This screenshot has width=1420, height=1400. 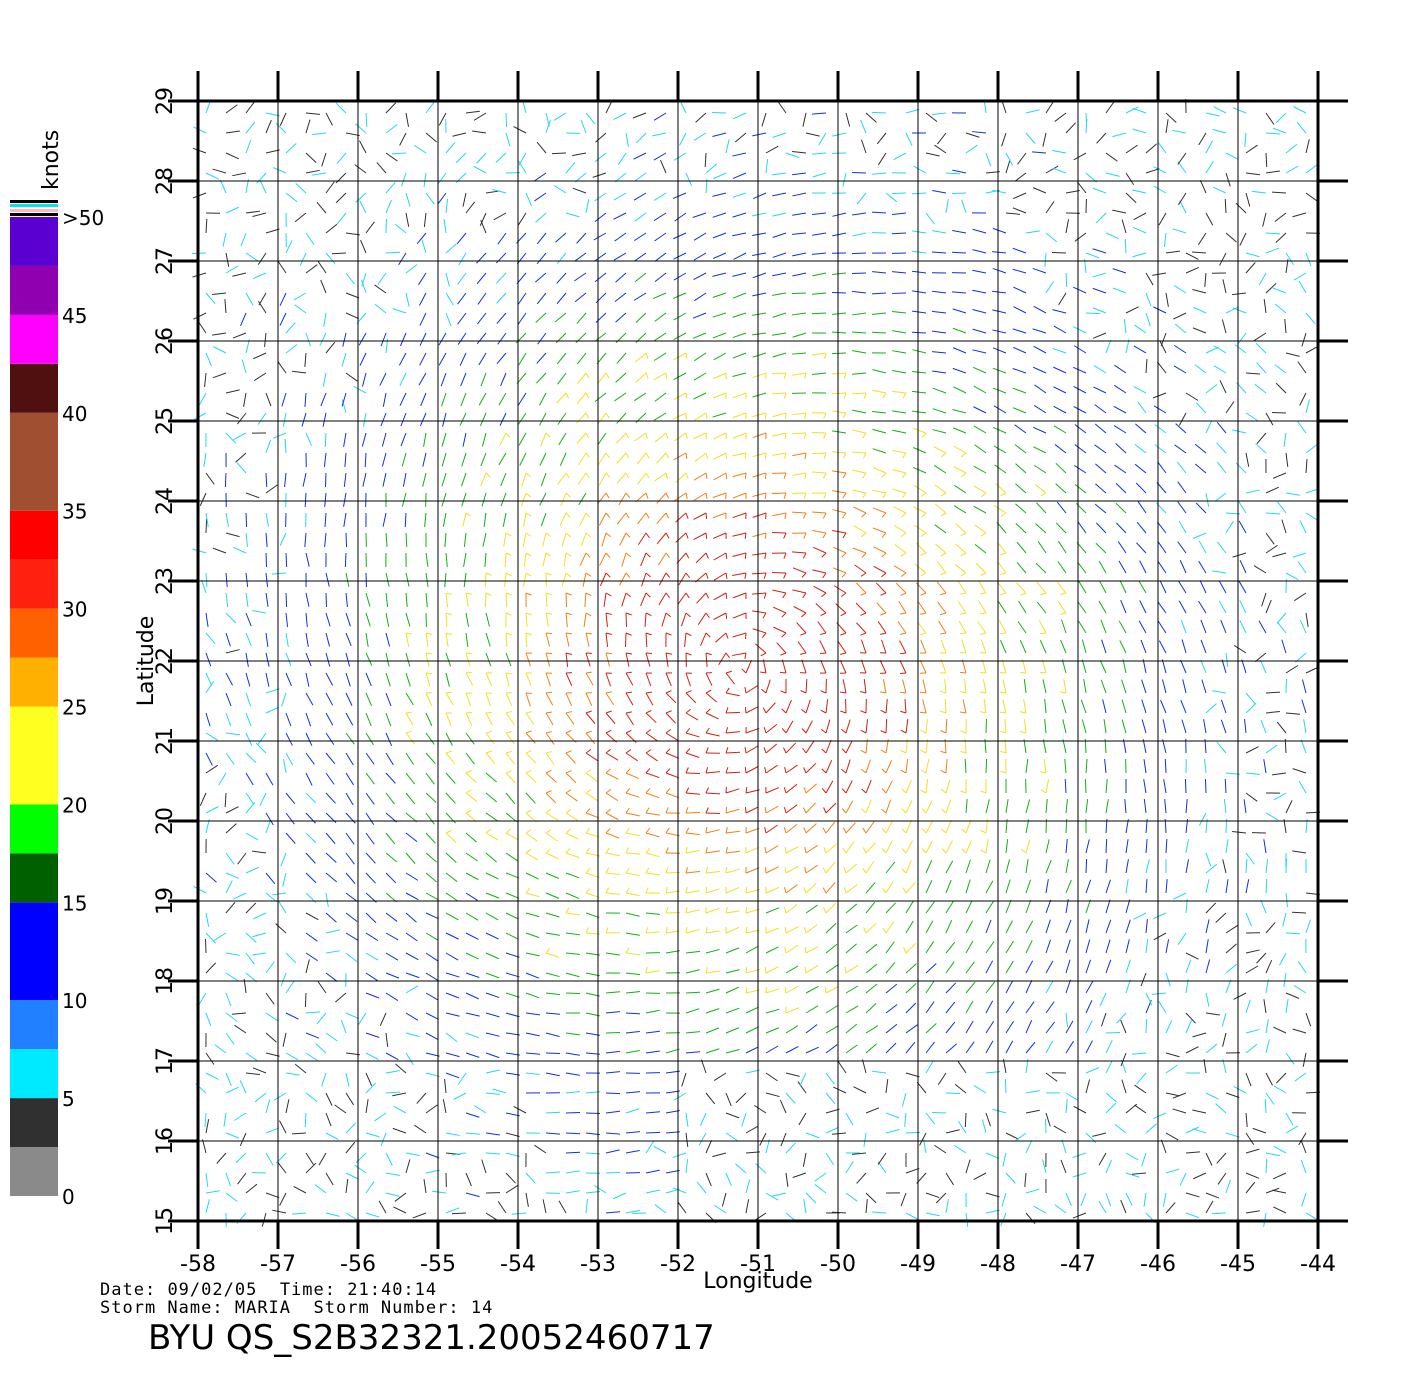 What do you see at coordinates (165, 501) in the screenshot?
I see `y-tick-label: 24` at bounding box center [165, 501].